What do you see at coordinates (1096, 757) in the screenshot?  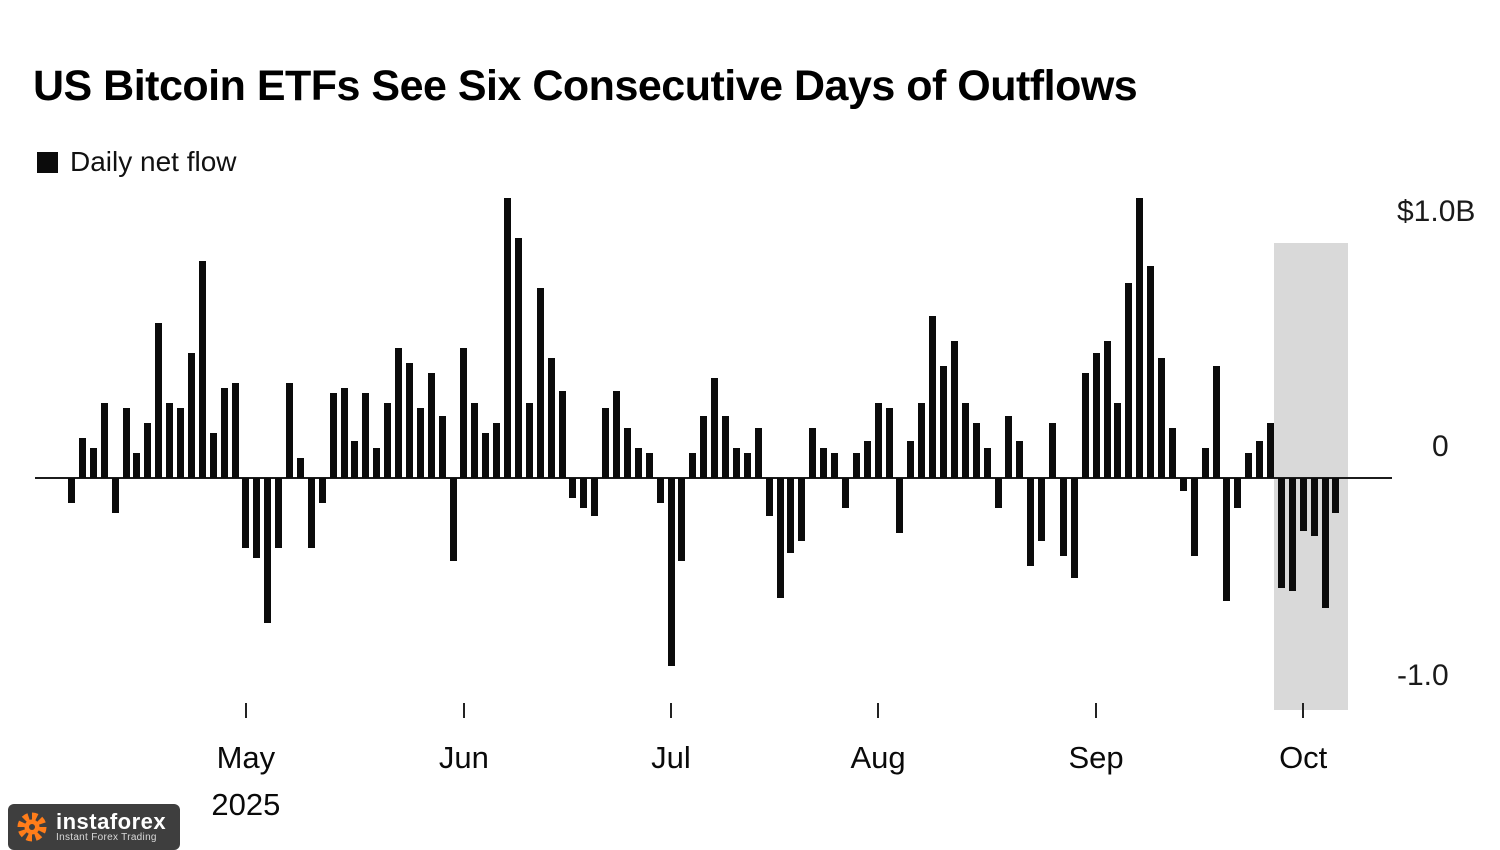 I see `month-label: Sep` at bounding box center [1096, 757].